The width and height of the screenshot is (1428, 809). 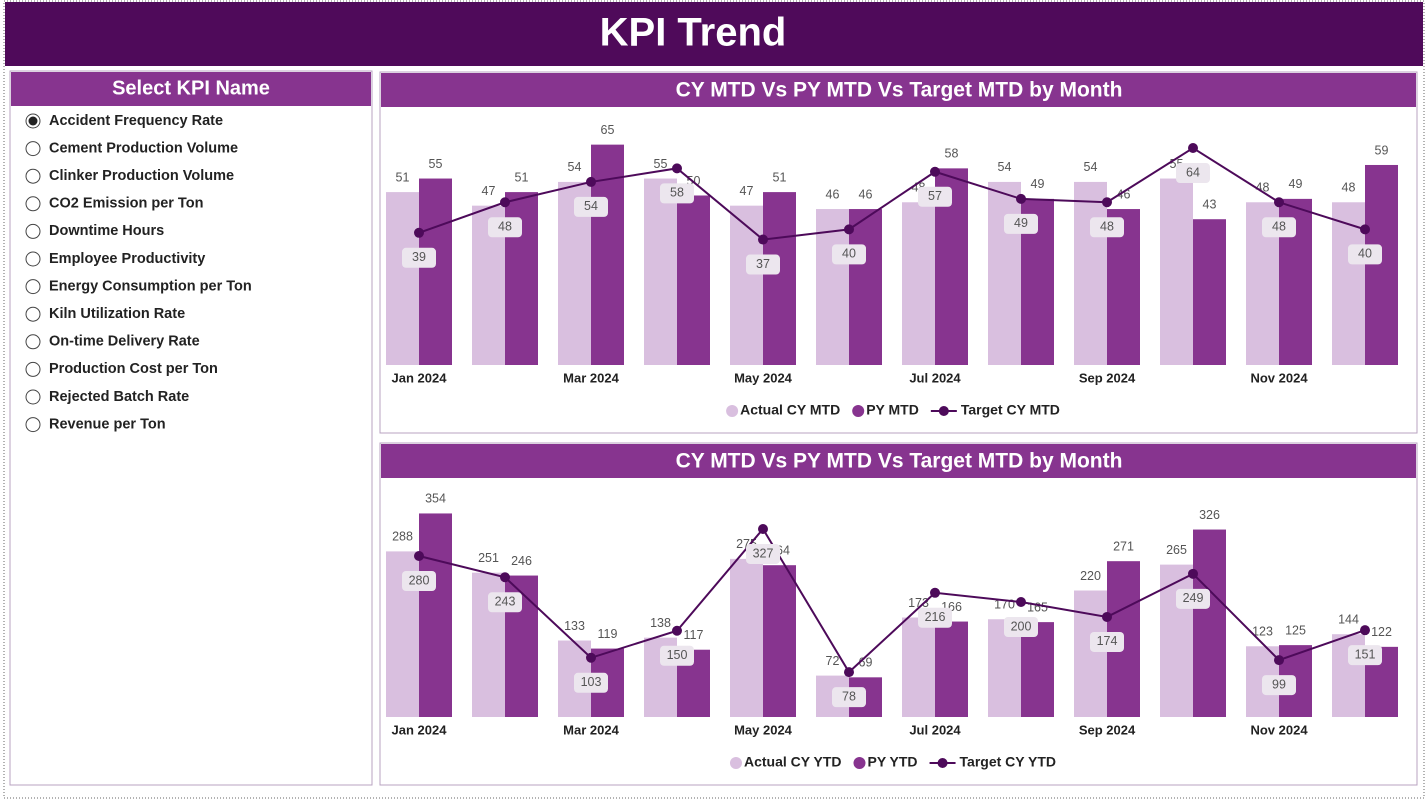 I want to click on slicer-item: On-time Delivery Rate, so click(x=124, y=342).